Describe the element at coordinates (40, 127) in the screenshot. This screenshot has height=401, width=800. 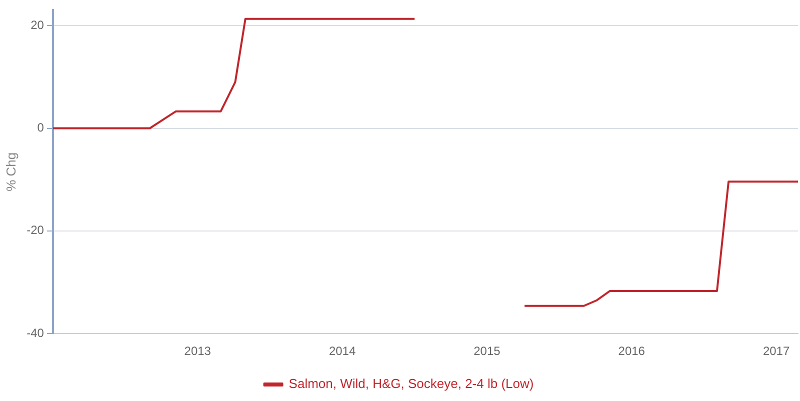
I see `y-tick-label: 0` at that location.